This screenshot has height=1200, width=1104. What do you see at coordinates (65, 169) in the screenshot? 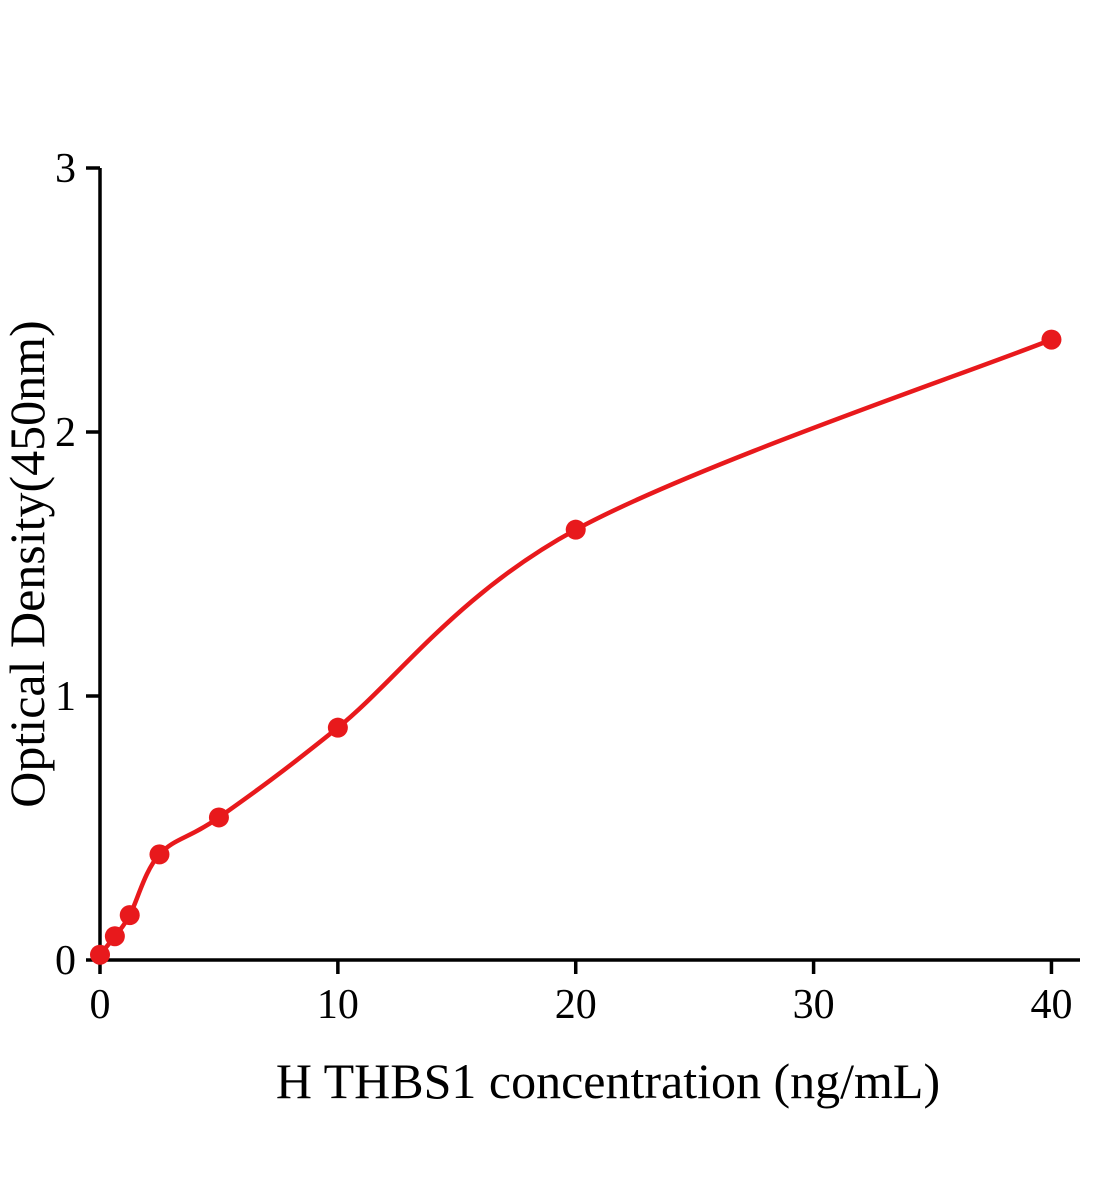
I see `y-tick-label: 3` at bounding box center [65, 169].